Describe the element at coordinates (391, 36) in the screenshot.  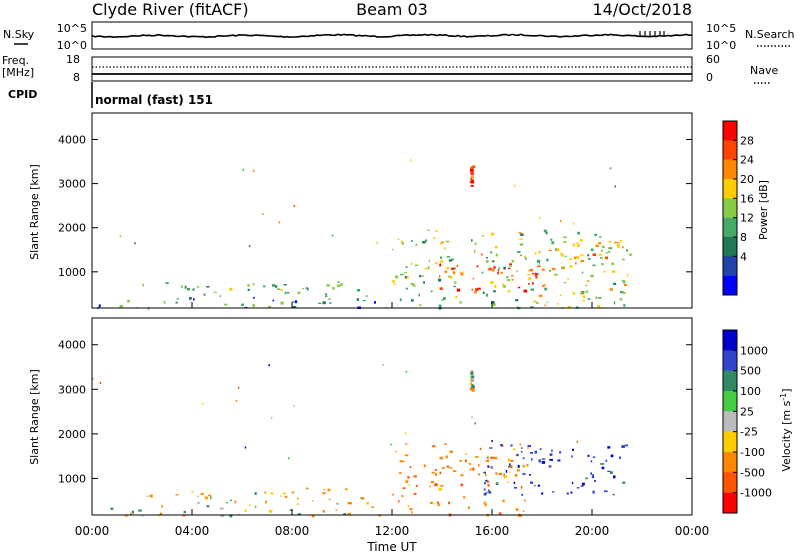
I see `nsky-trace` at that location.